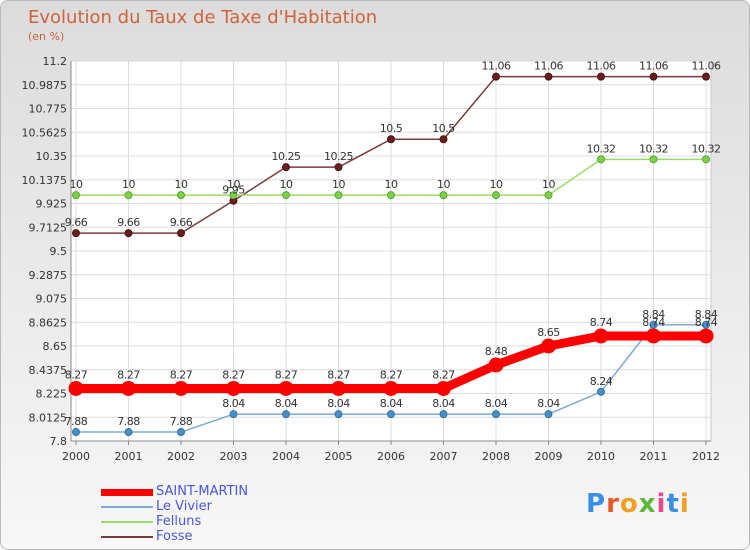 The image size is (750, 550). What do you see at coordinates (654, 456) in the screenshot?
I see `x-tick-label: 2011` at bounding box center [654, 456].